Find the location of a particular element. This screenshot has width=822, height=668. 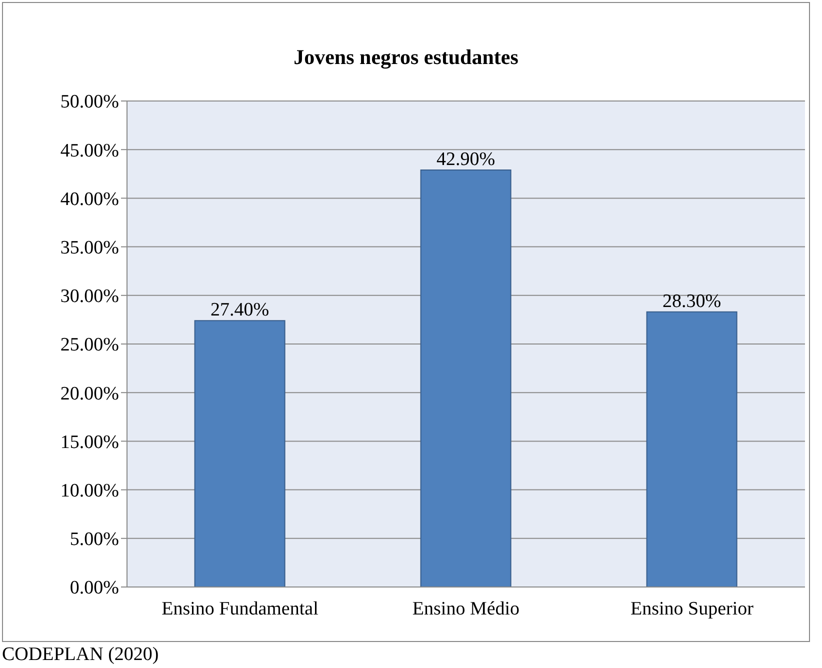

data-label: 28.30% is located at coordinates (692, 301).